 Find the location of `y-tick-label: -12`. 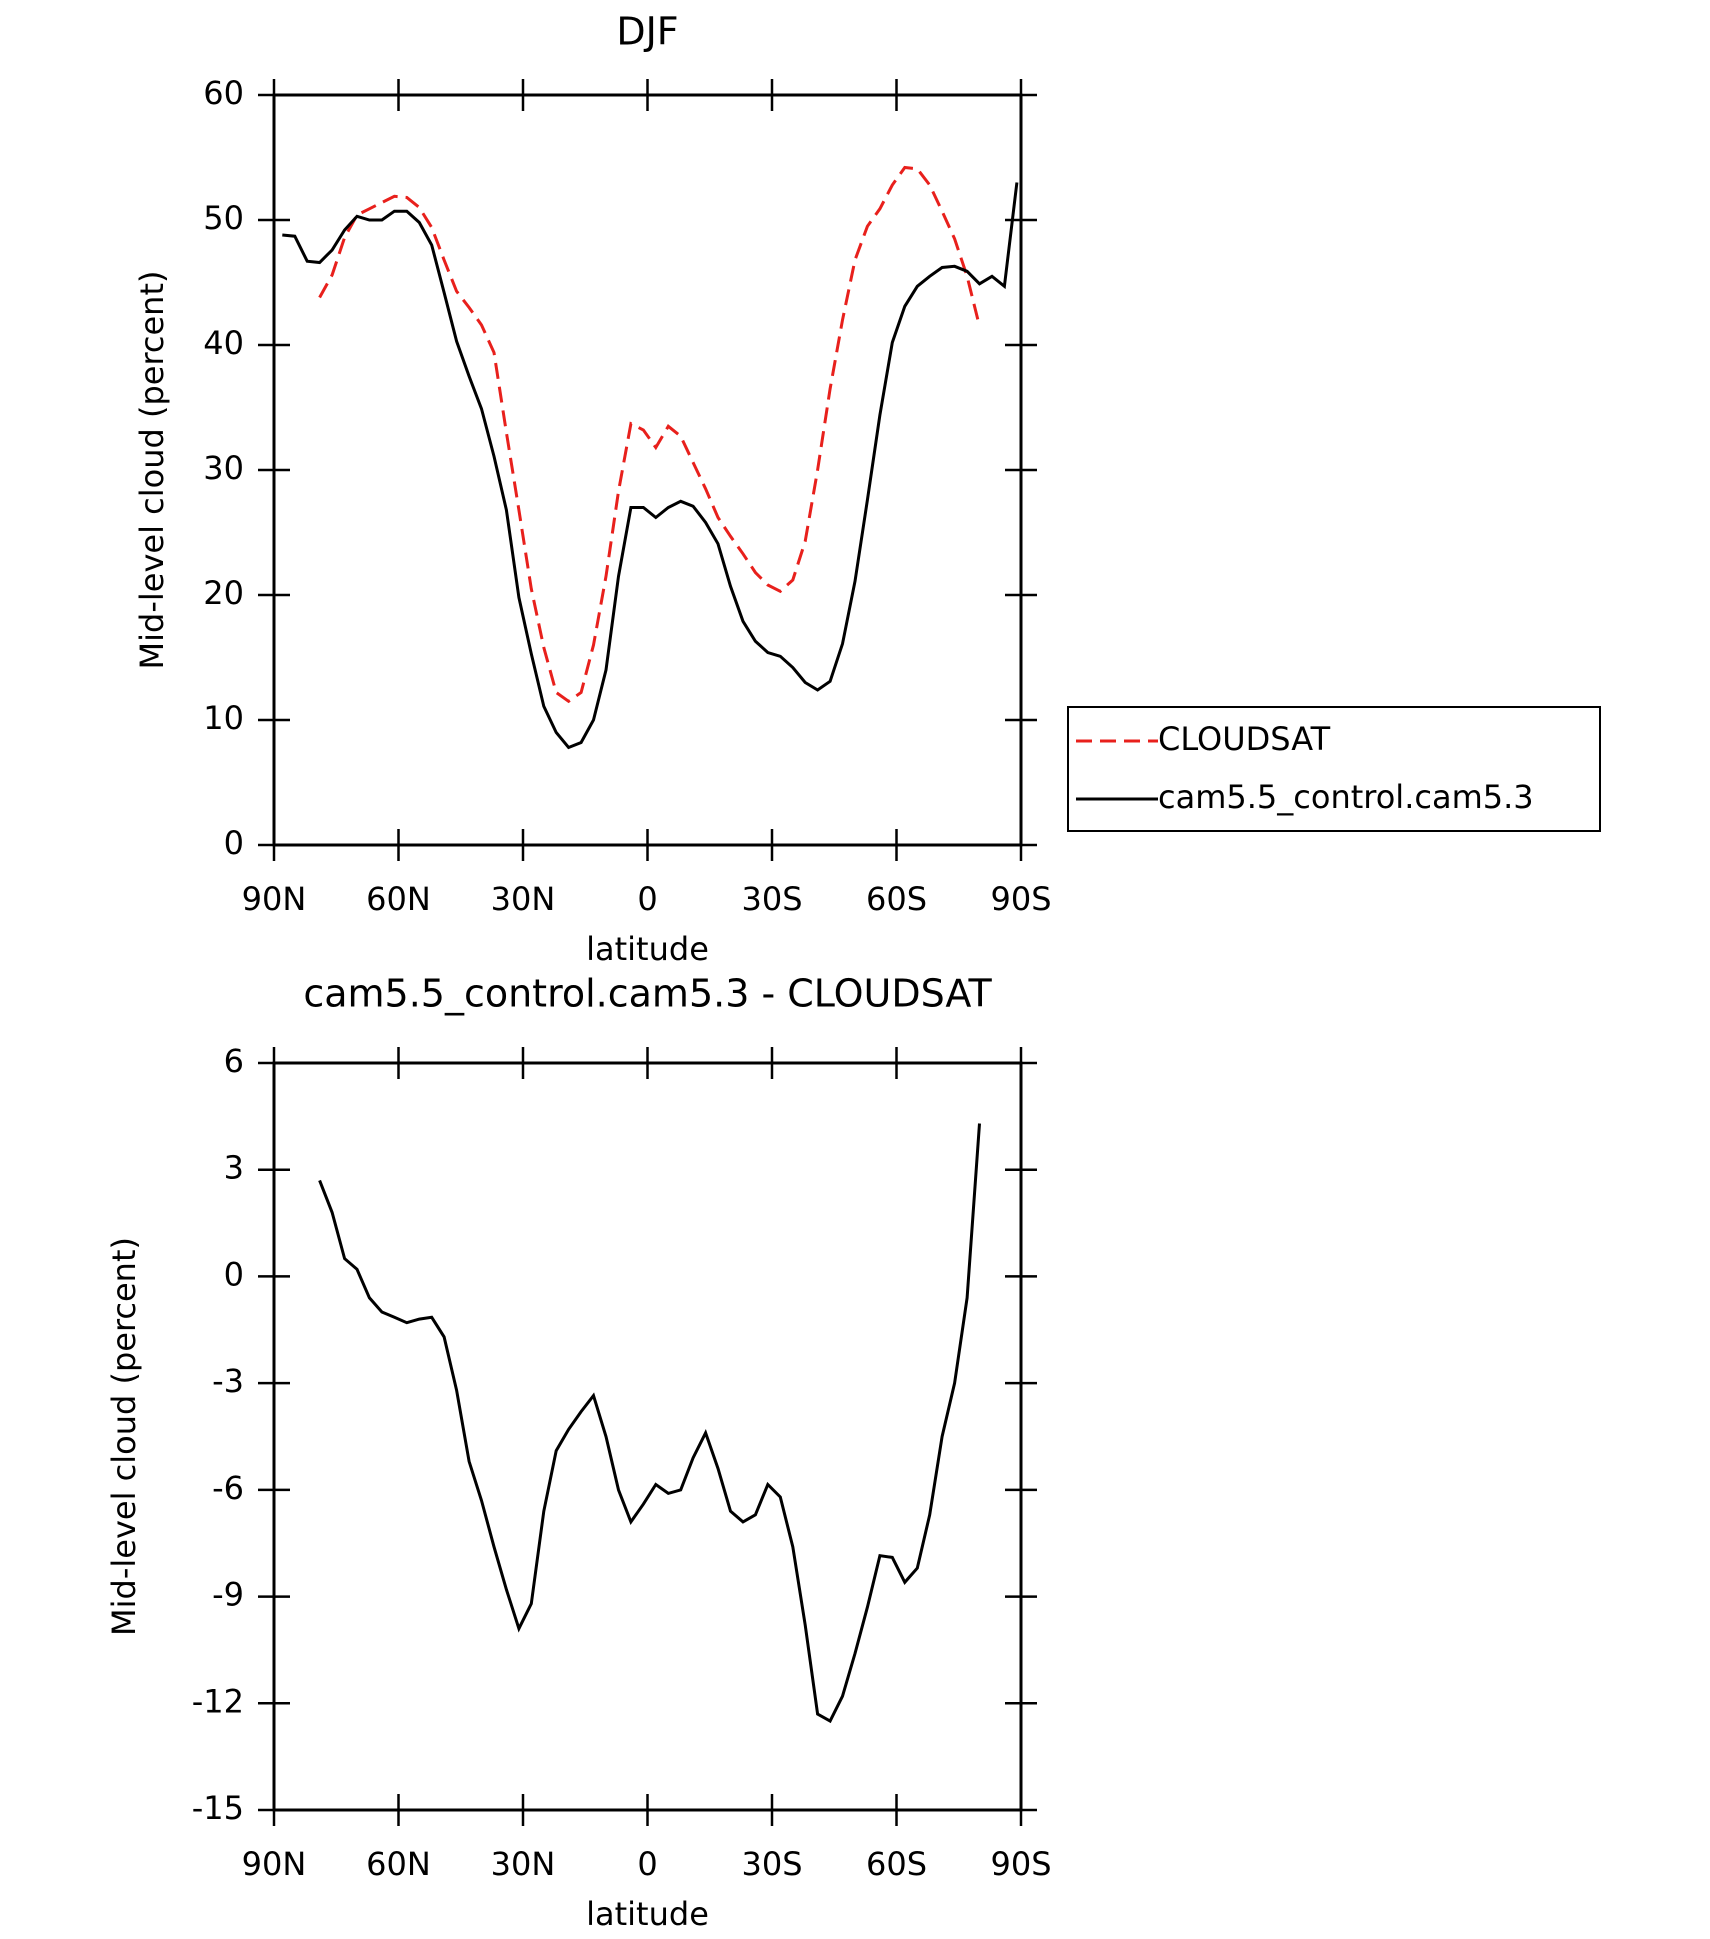

y-tick-label: -12 is located at coordinates (218, 1701).